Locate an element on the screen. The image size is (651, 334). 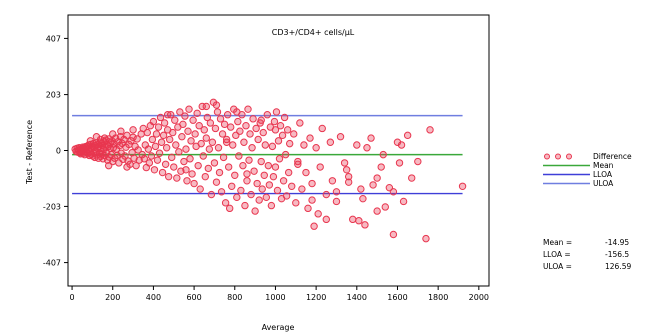
x-axis-ticks: 0 200 400 600 800 1000 1200 1400 1600 1800 2000 is located at coordinates (279, 294).